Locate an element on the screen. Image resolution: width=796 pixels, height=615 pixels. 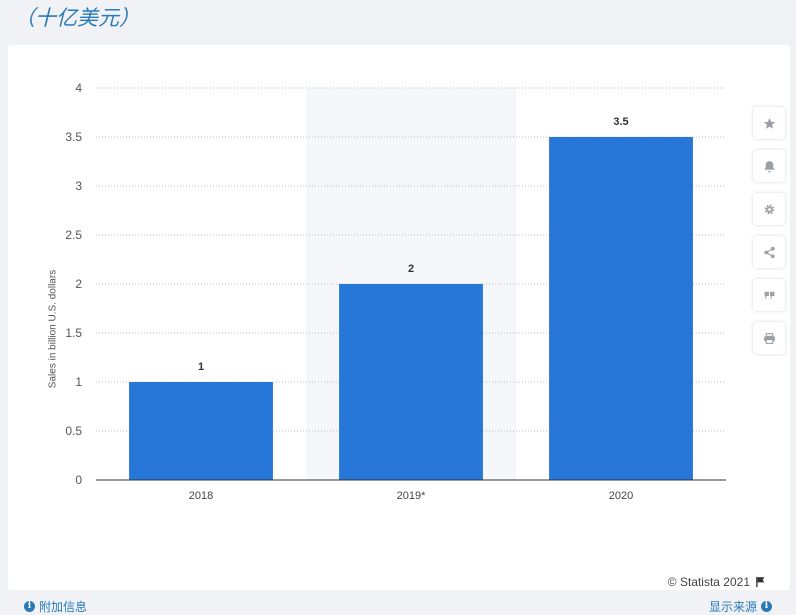
x-tick-label: 2019* is located at coordinates (411, 496).